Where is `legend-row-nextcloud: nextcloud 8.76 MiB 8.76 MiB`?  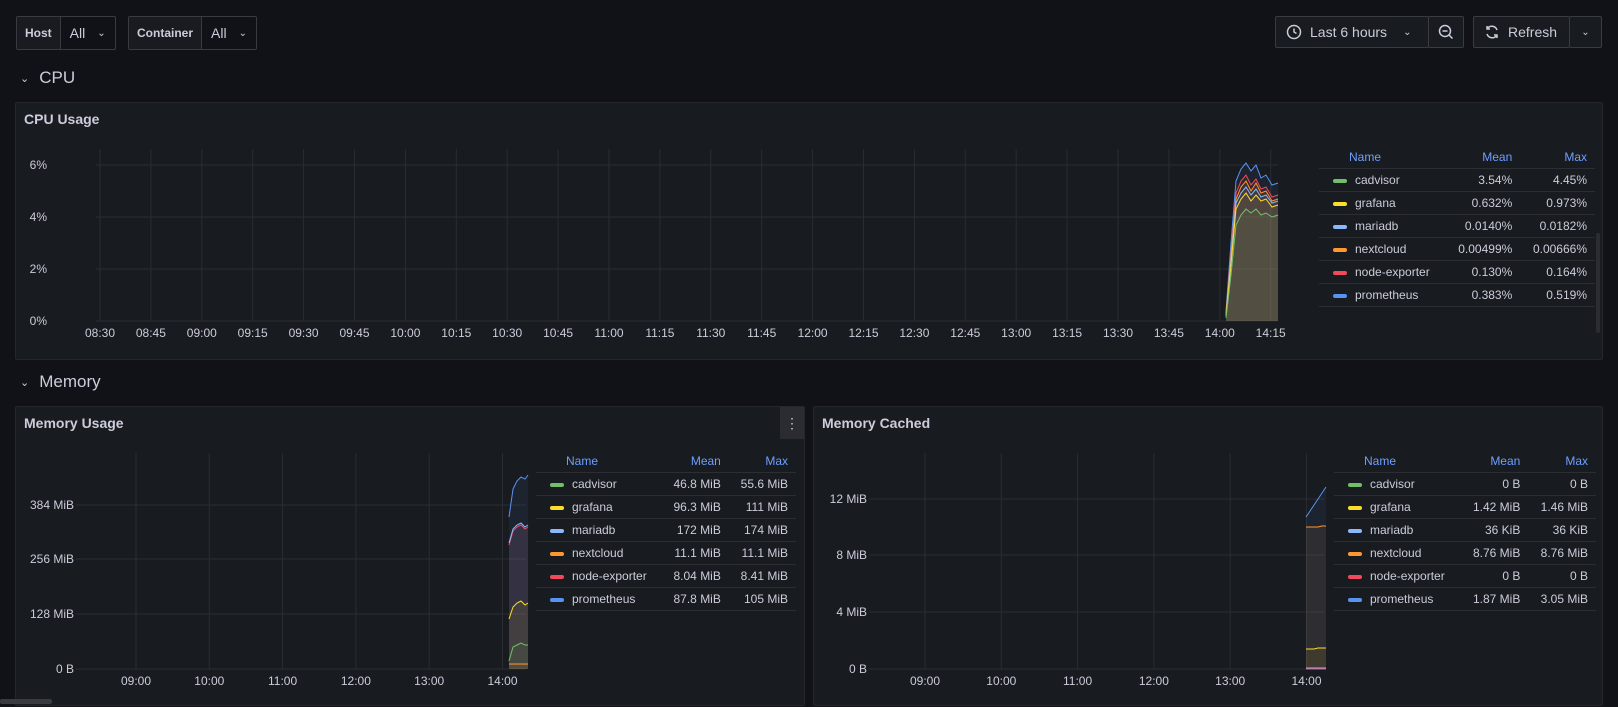 legend-row-nextcloud: nextcloud 8.76 MiB 8.76 MiB is located at coordinates (1465, 553).